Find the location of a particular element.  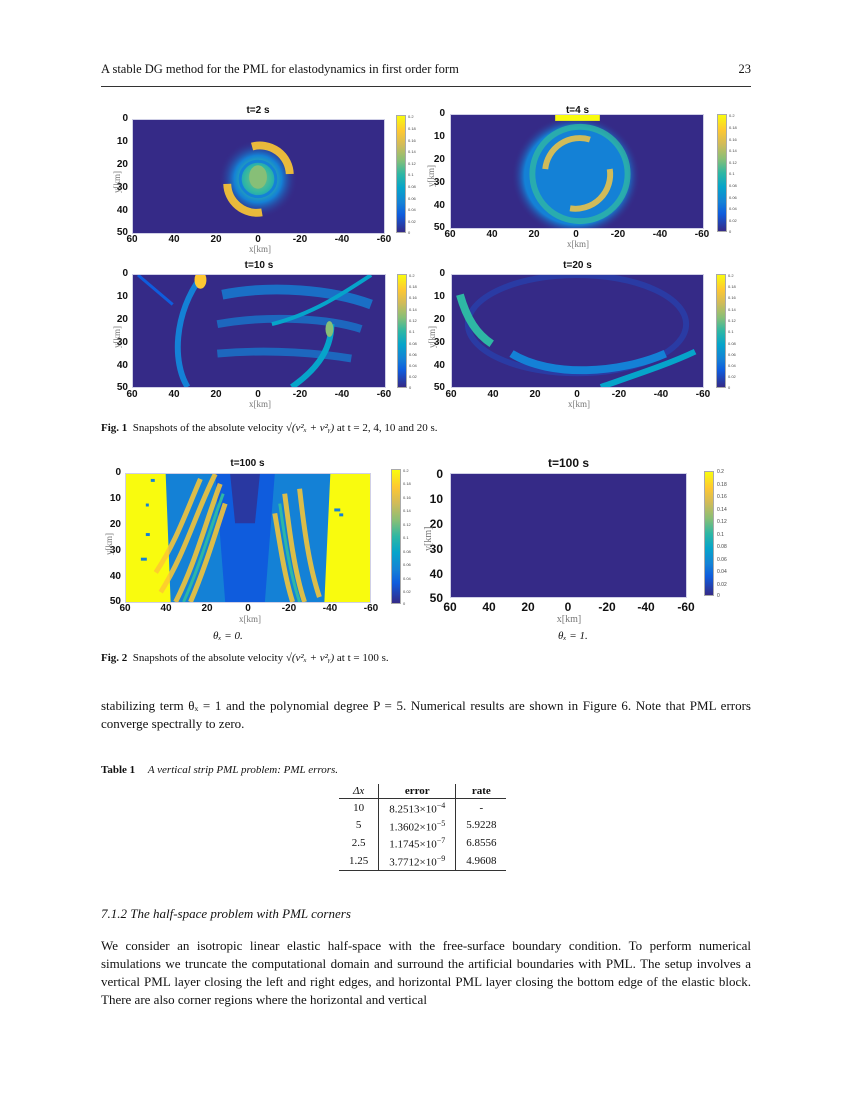

cell-error: 8.2513×10⁻⁴ is located at coordinates (417, 807).